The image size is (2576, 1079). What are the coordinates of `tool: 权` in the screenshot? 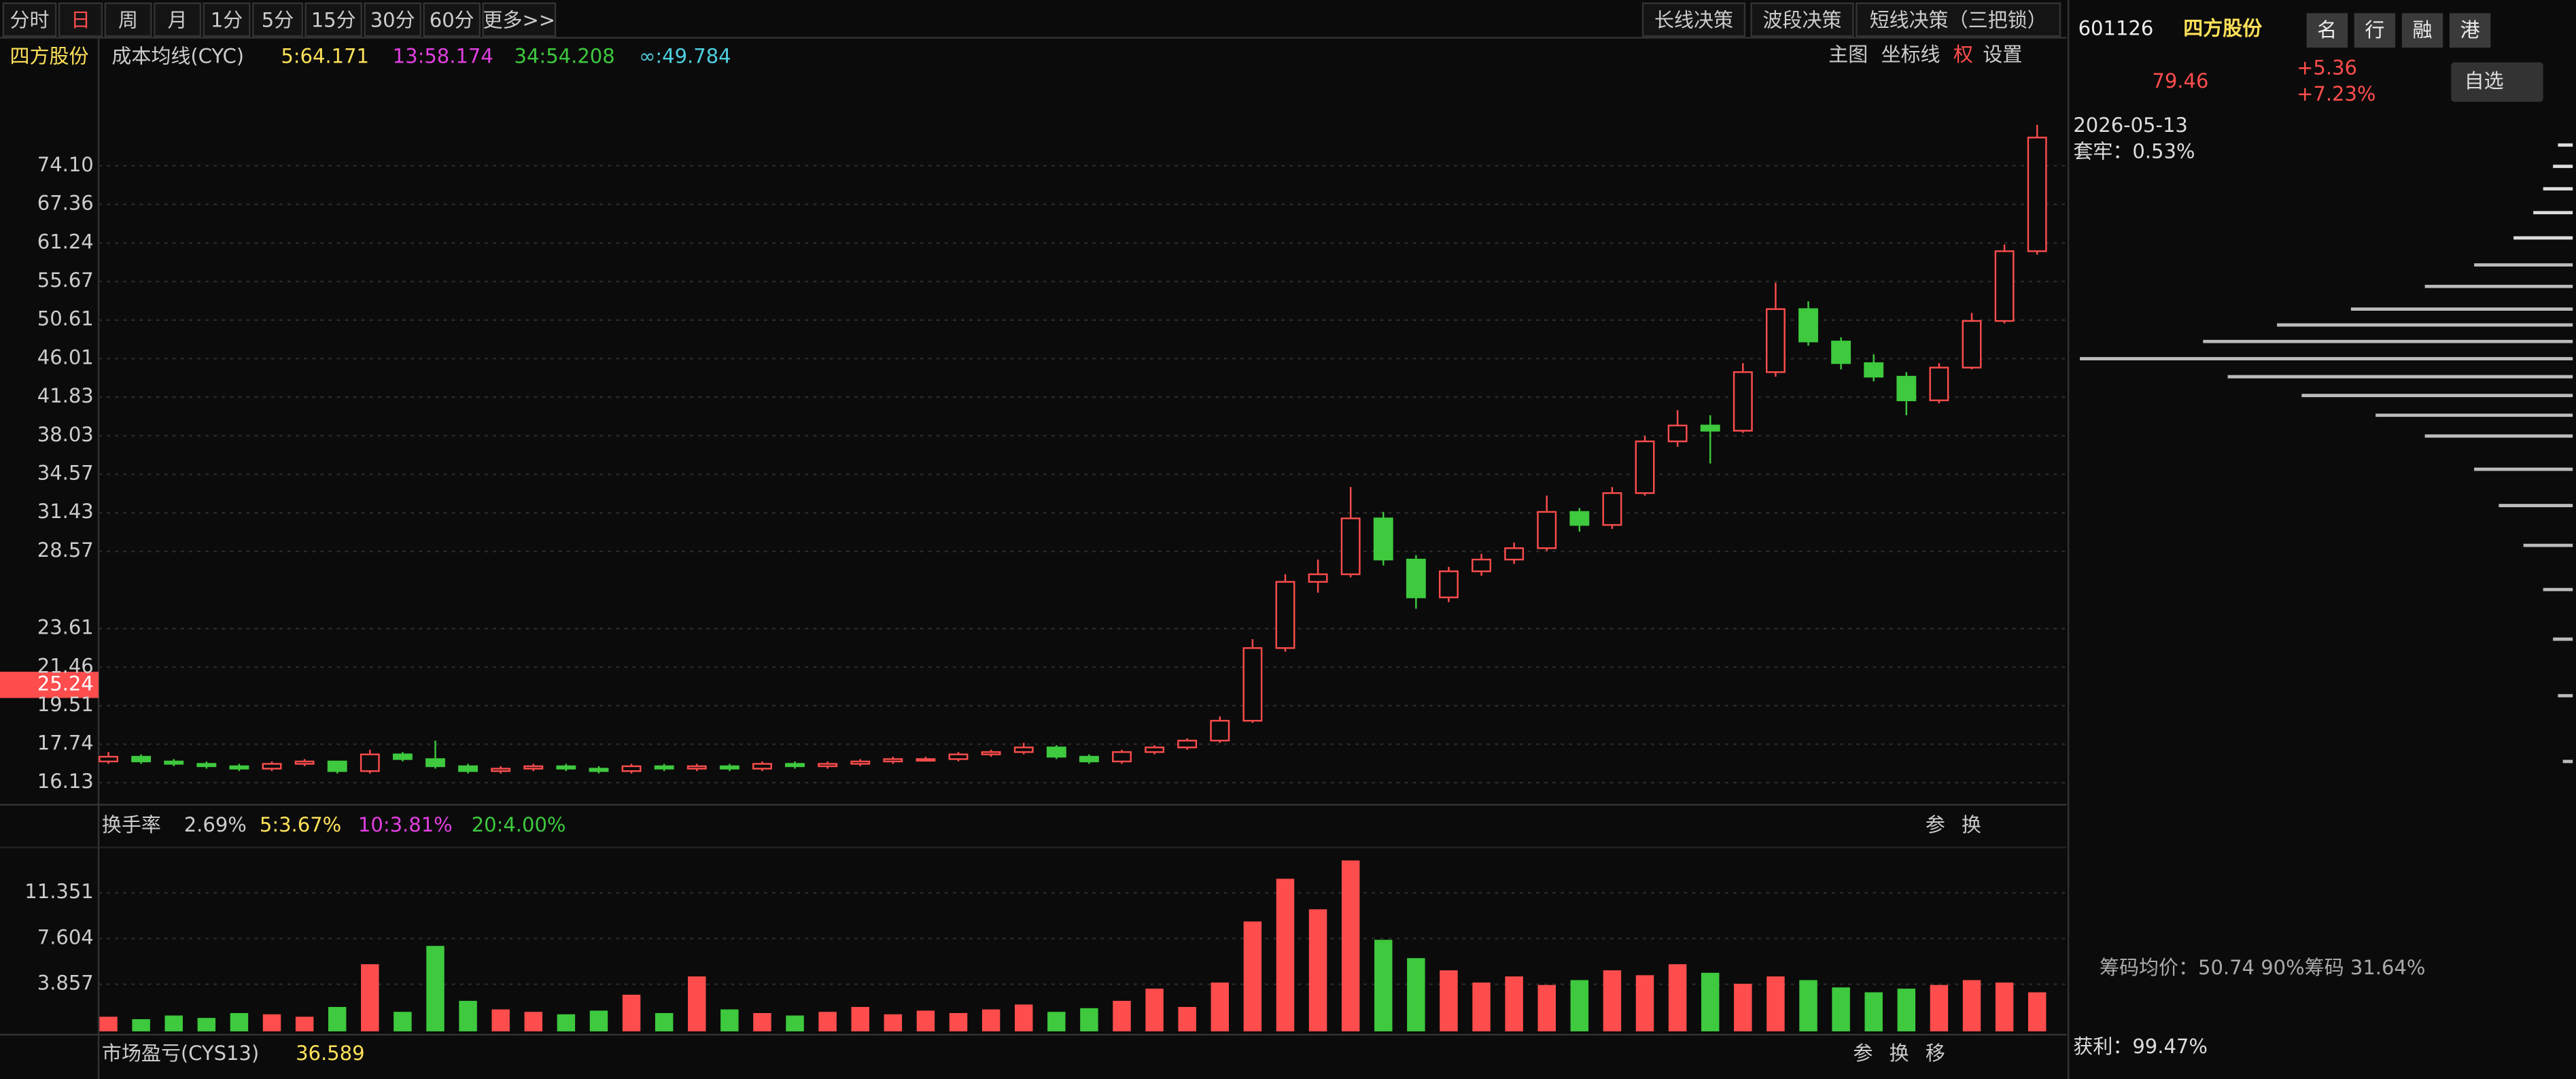 It's located at (1963, 54).